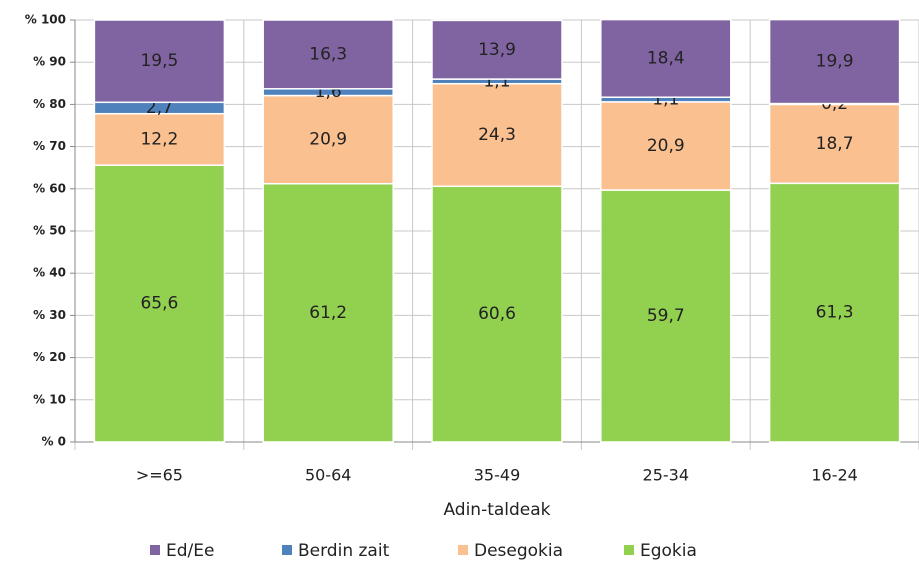  I want to click on y-tick-label: % 100, so click(45, 20).